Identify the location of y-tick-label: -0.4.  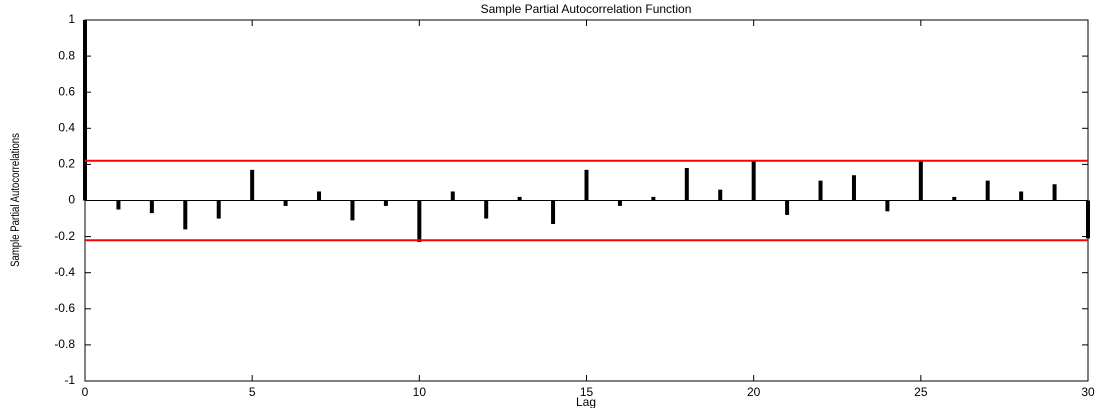
(64, 272).